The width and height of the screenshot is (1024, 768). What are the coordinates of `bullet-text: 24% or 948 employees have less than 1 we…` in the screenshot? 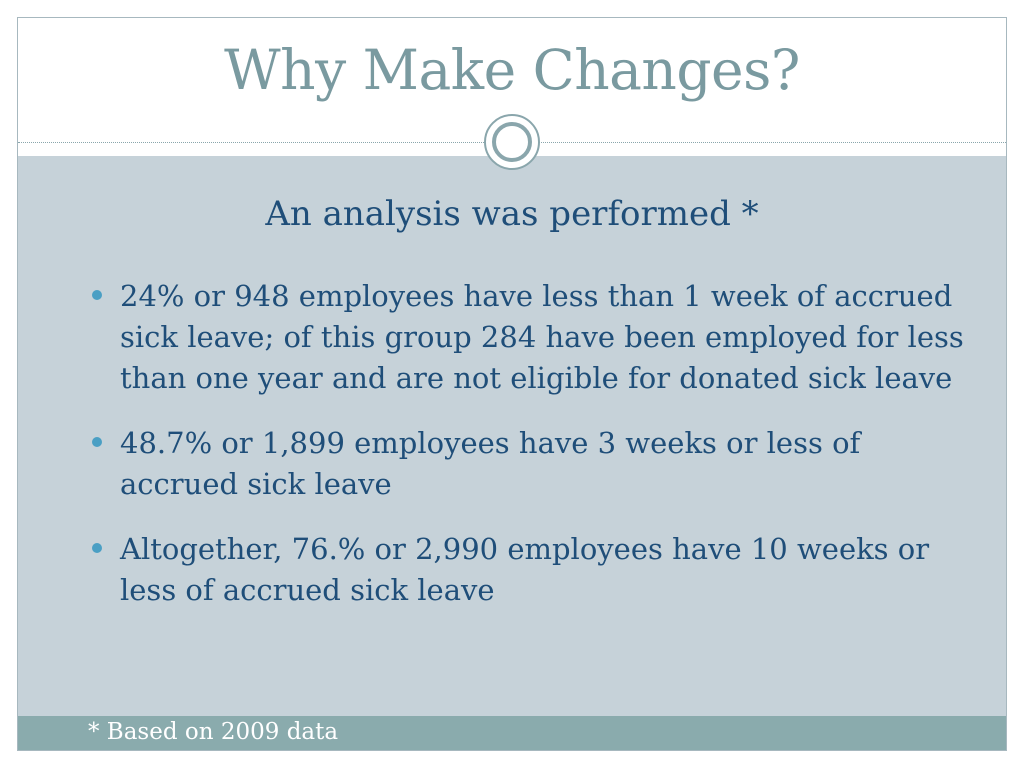 It's located at (542, 337).